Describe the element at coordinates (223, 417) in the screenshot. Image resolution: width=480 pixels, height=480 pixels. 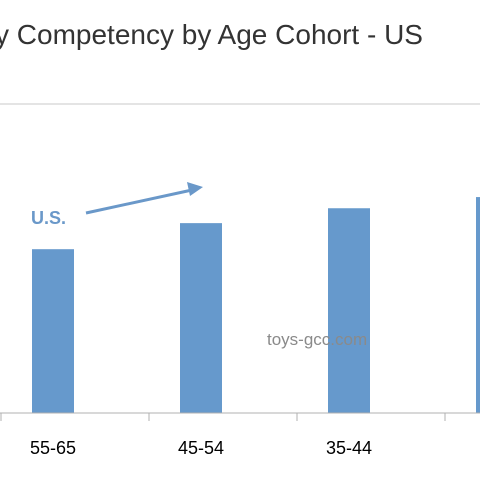
I see `x-axis-ticks` at that location.